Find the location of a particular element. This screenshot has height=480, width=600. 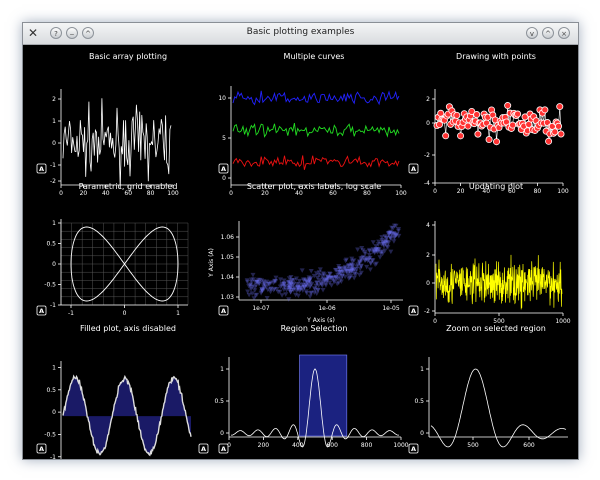

title-bar: ✕ ? ‒ ^ Basic plotting examples v ^ × is located at coordinates (300, 34).